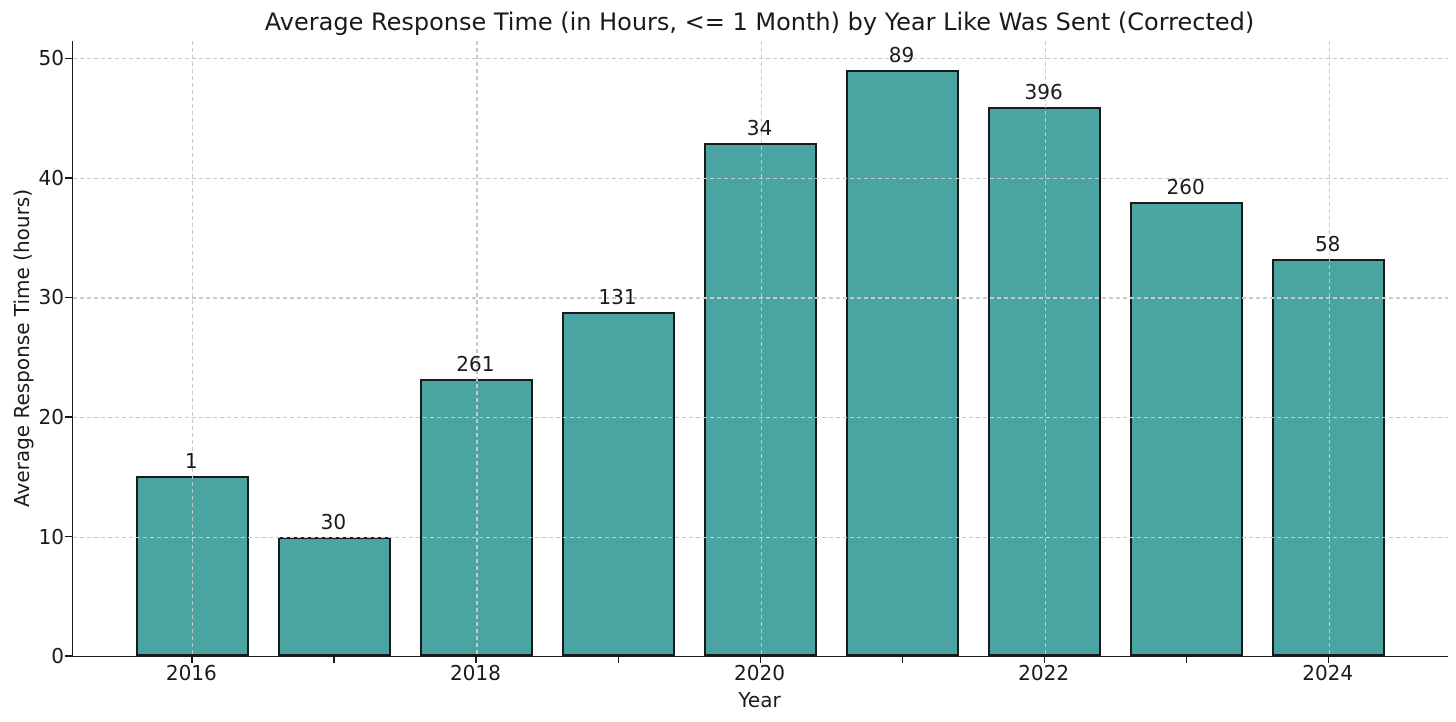 The height and width of the screenshot is (722, 1456). What do you see at coordinates (1044, 673) in the screenshot?
I see `x-tick-label: 2022` at bounding box center [1044, 673].